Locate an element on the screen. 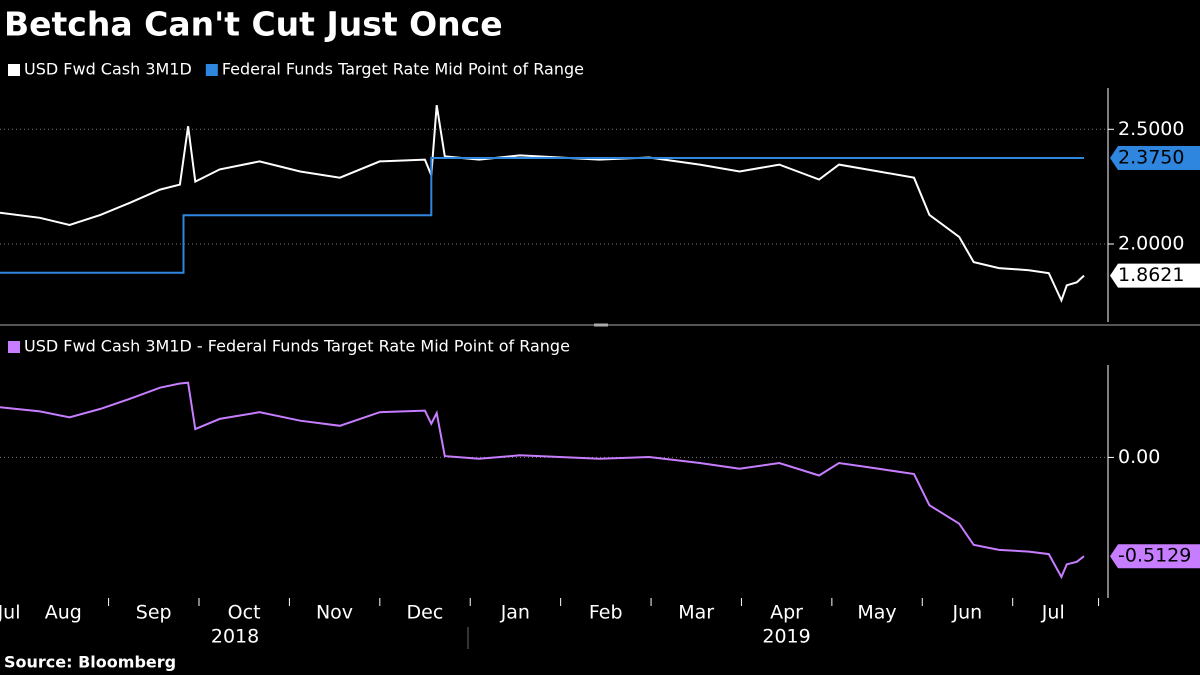 Image resolution: width=1200 pixels, height=675 pixels. source: Source: Bloomberg is located at coordinates (90, 662).